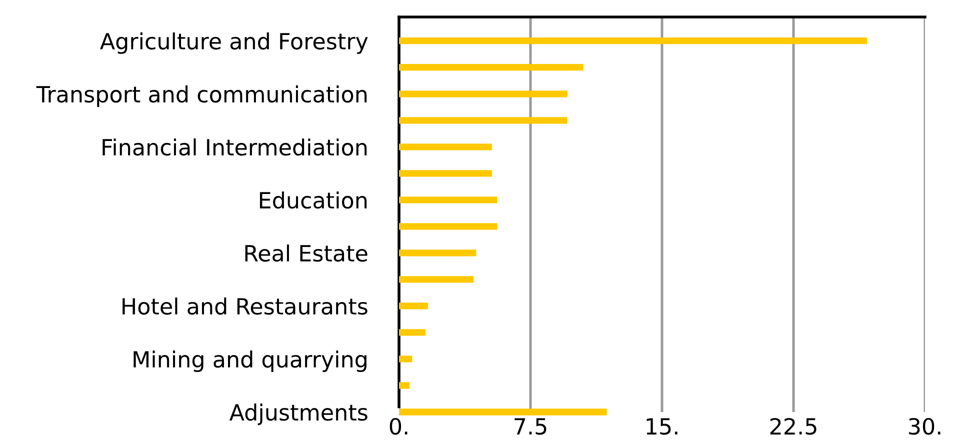  What do you see at coordinates (250, 361) in the screenshot?
I see `y-tick-label: Mining and quarrying` at bounding box center [250, 361].